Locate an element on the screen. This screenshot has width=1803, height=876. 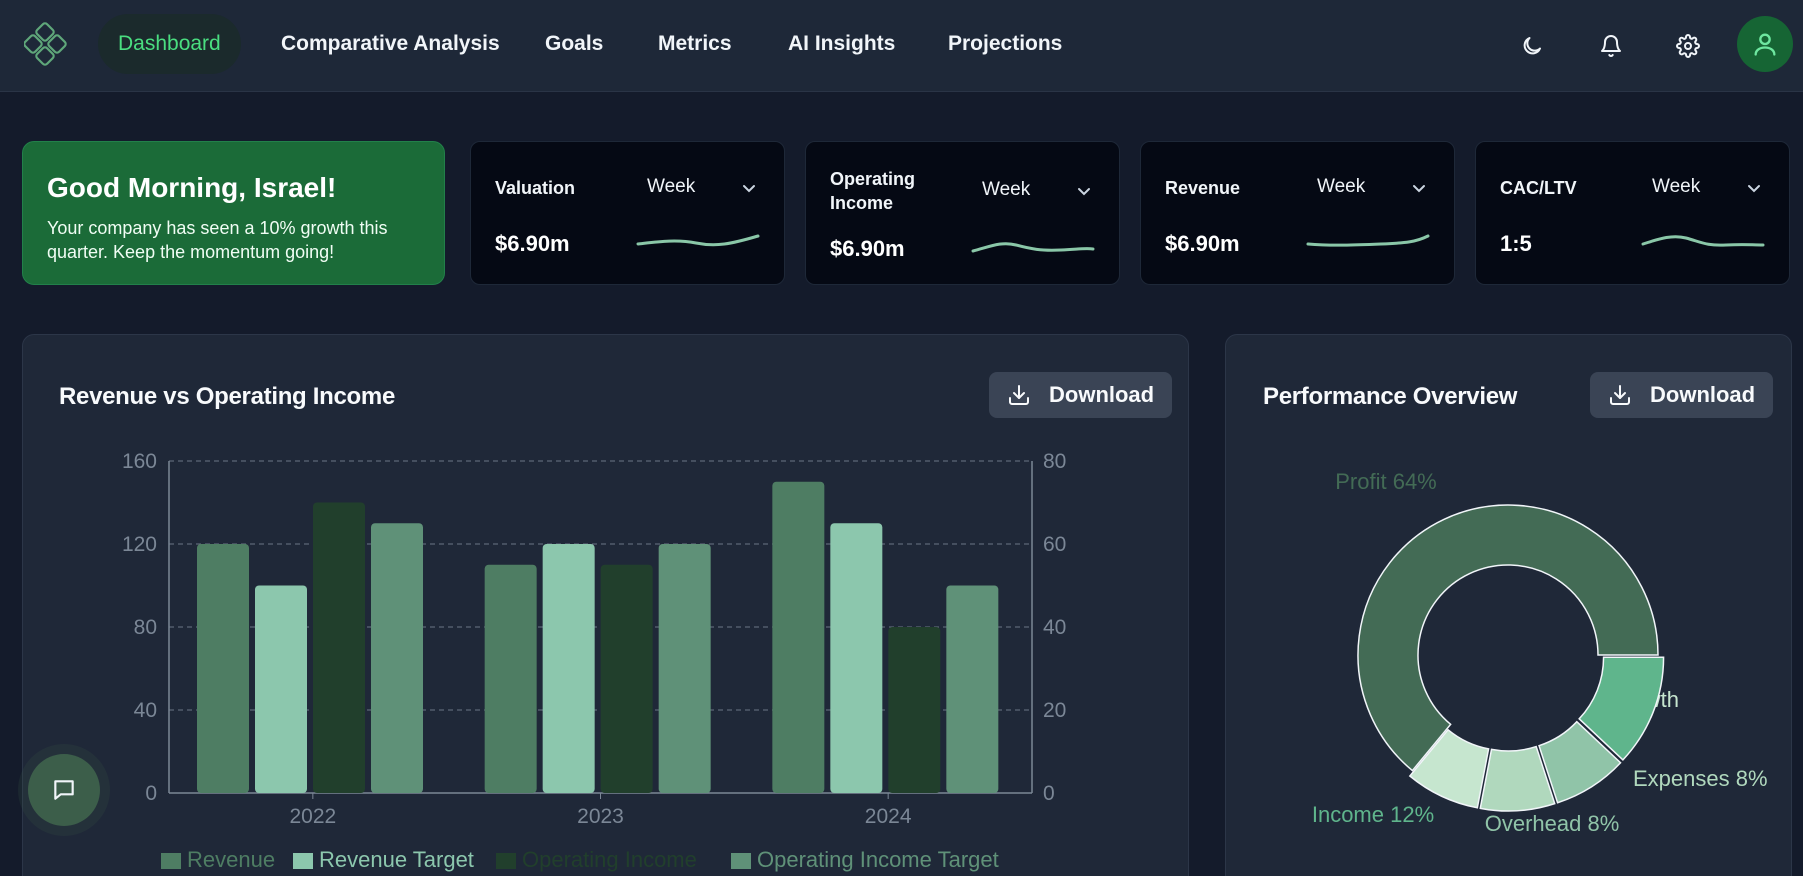
nav-ai-insights: AI Insights is located at coordinates (842, 43).